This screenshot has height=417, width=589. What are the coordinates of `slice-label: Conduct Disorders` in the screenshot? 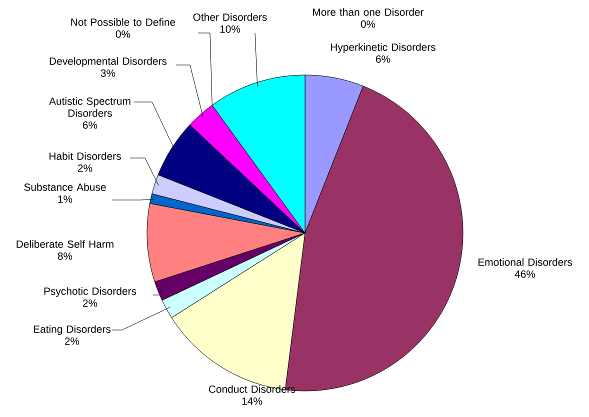 It's located at (252, 389).